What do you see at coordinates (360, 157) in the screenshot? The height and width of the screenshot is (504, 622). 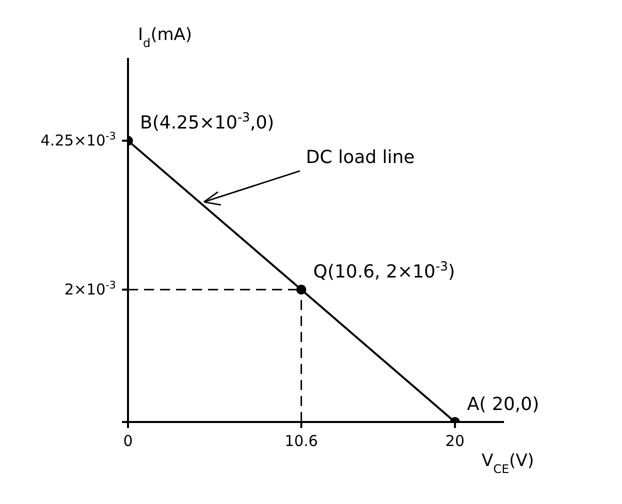 I see `annotation: DC load line` at bounding box center [360, 157].